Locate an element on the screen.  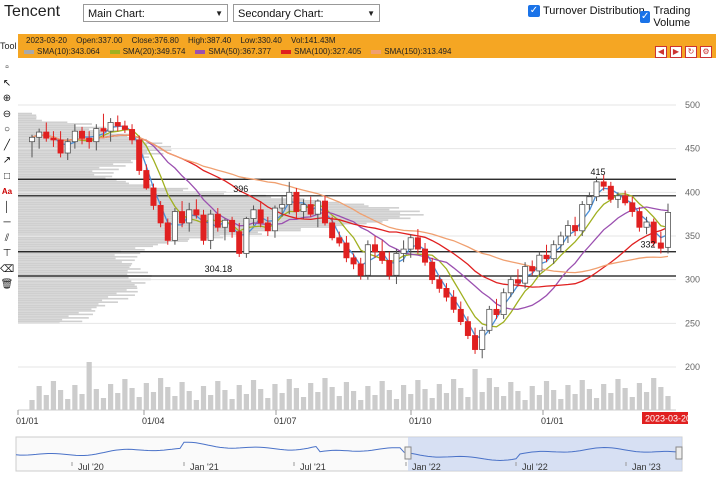
stock-title: Tencent is located at coordinates (32, 11).